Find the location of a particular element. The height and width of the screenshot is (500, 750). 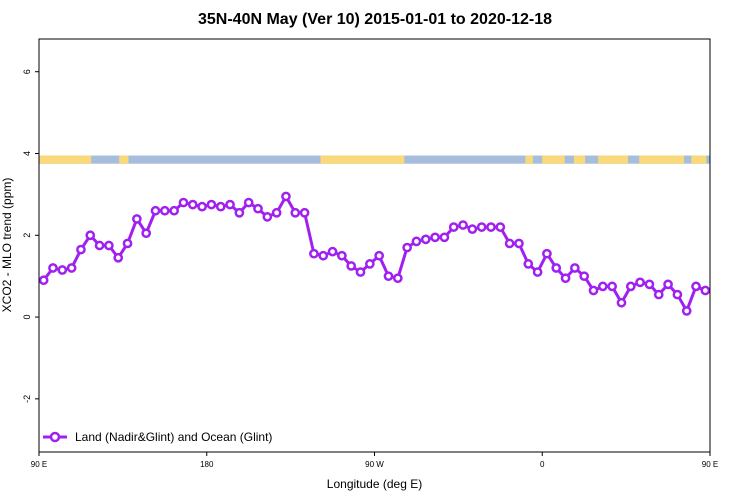

legend: Land (Nadir&Glint) and Ocean (Glint) is located at coordinates (157, 437).